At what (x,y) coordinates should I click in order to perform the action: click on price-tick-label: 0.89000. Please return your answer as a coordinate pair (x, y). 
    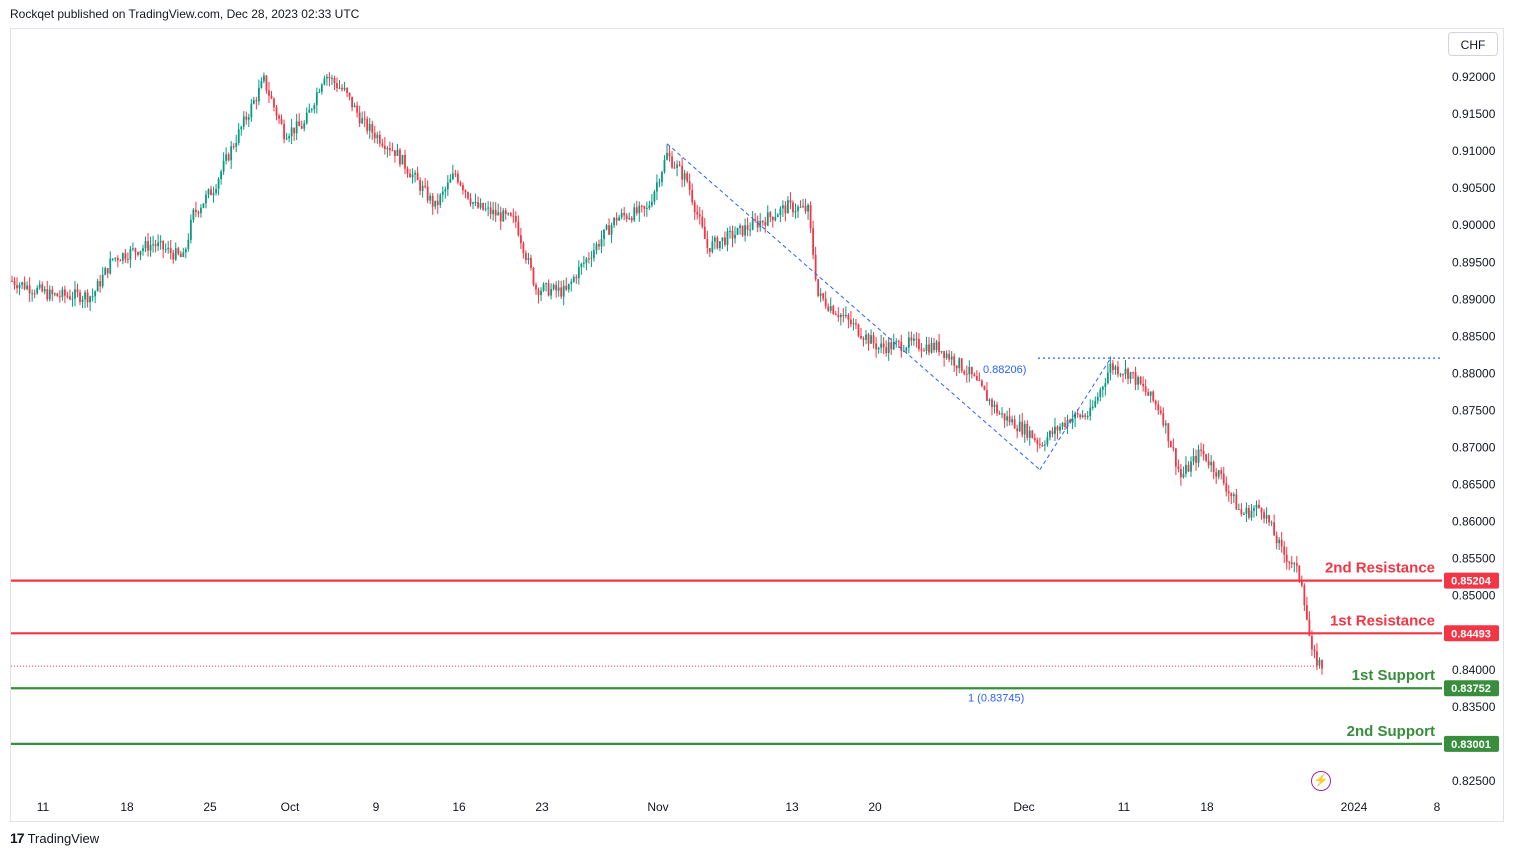
    Looking at the image, I should click on (1474, 299).